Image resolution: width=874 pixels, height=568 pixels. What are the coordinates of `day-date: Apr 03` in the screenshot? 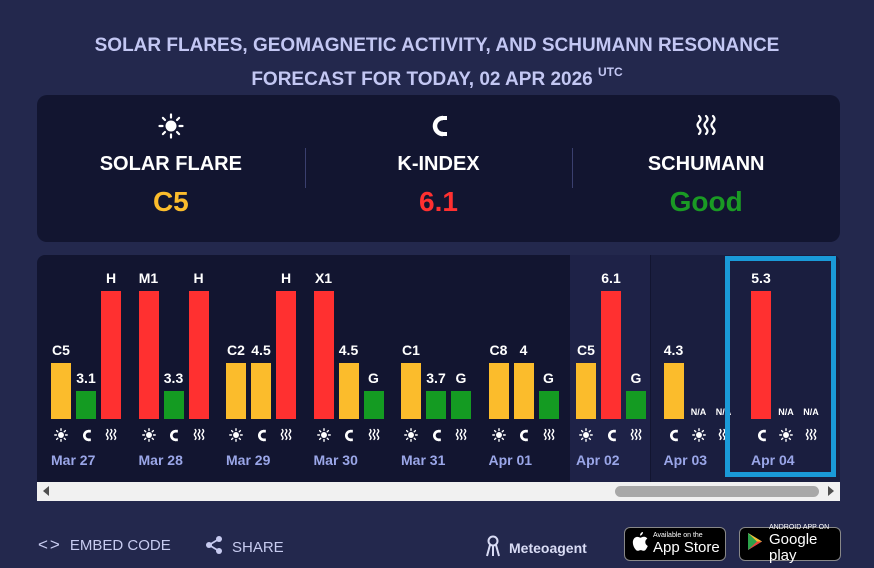 It's located at (685, 460).